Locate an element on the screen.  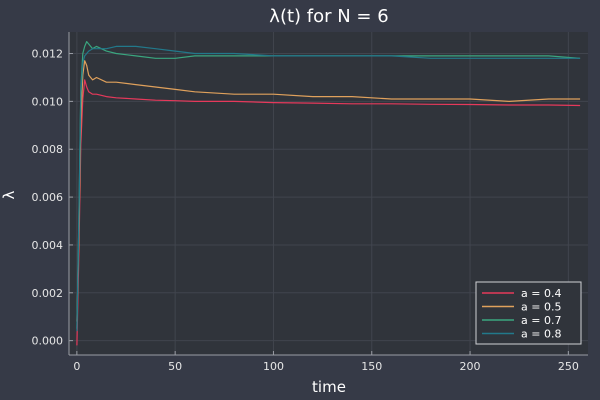
x-tick-label: 50 is located at coordinates (175, 366).